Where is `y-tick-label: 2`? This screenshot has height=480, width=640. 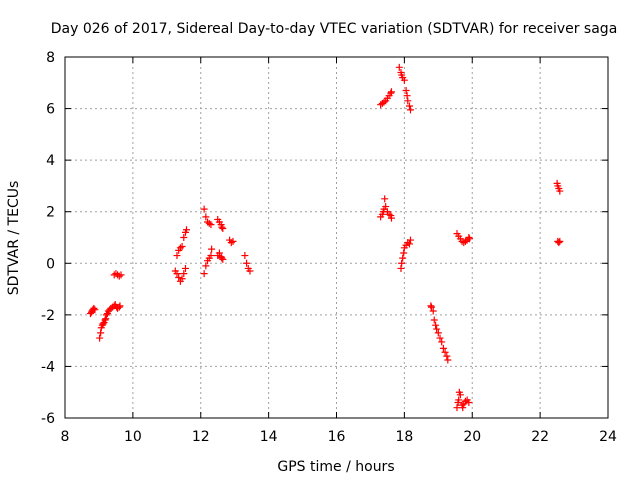
y-tick-label: 2 is located at coordinates (50, 213).